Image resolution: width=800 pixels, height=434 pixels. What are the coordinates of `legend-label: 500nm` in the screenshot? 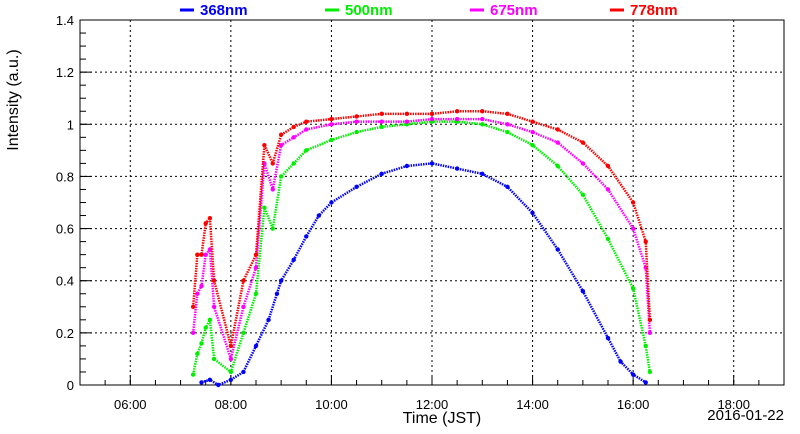 It's located at (369, 10).